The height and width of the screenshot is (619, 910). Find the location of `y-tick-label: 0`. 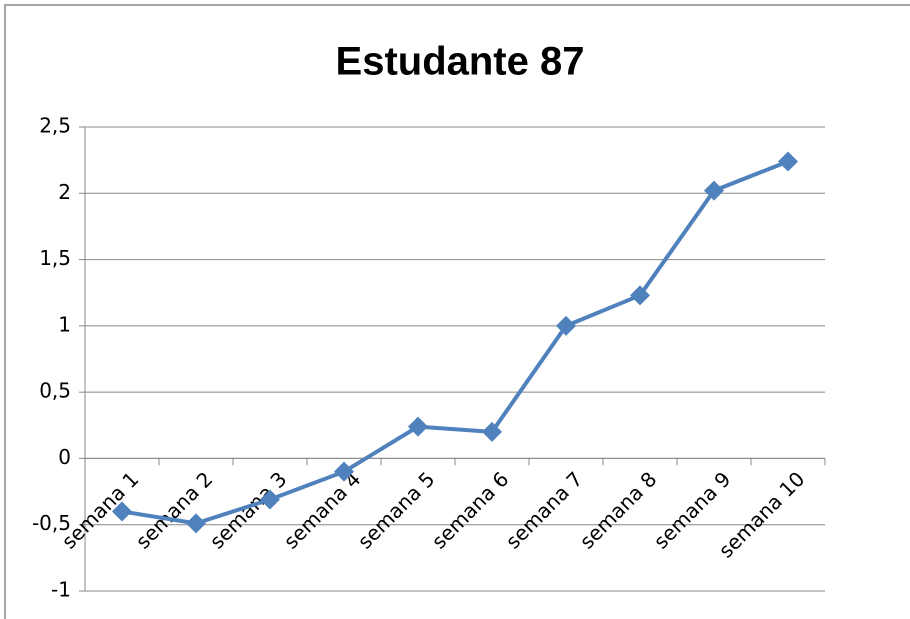

y-tick-label: 0 is located at coordinates (64, 457).